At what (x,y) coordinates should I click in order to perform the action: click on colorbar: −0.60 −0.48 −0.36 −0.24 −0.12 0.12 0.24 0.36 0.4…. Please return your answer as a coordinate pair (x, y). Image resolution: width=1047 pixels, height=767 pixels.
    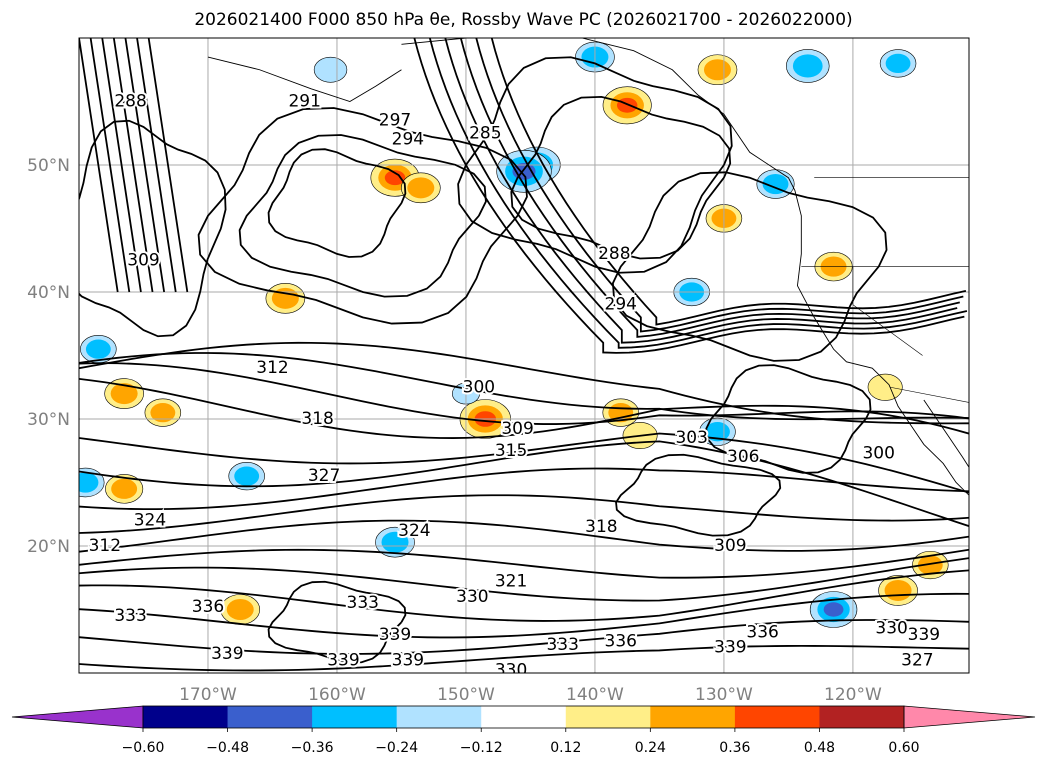
    Looking at the image, I should click on (523, 730).